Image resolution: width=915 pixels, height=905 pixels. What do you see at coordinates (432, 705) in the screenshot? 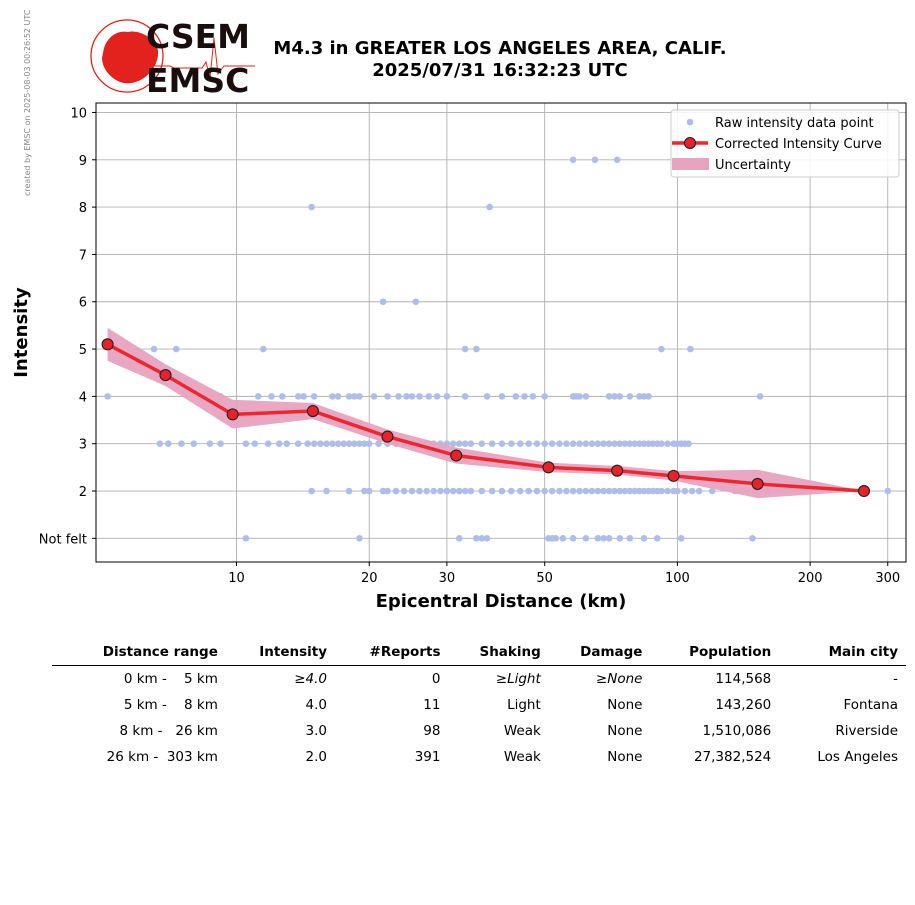
I see `table-cell-reports: 11` at bounding box center [432, 705].